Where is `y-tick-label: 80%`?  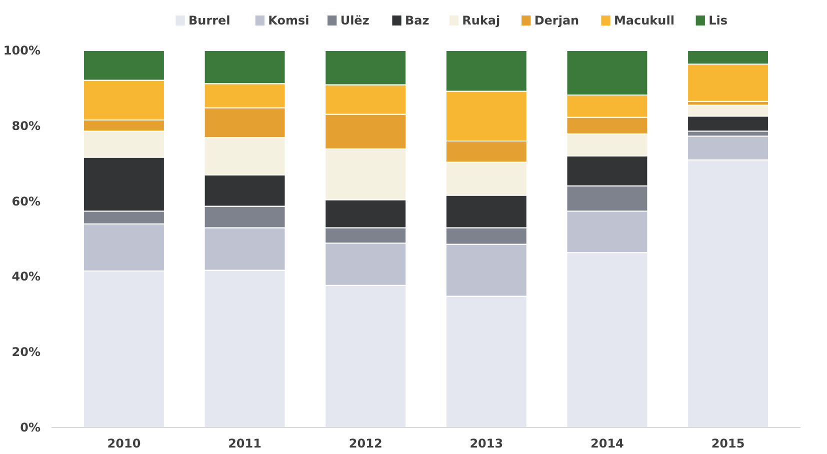 y-tick-label: 80% is located at coordinates (26, 125).